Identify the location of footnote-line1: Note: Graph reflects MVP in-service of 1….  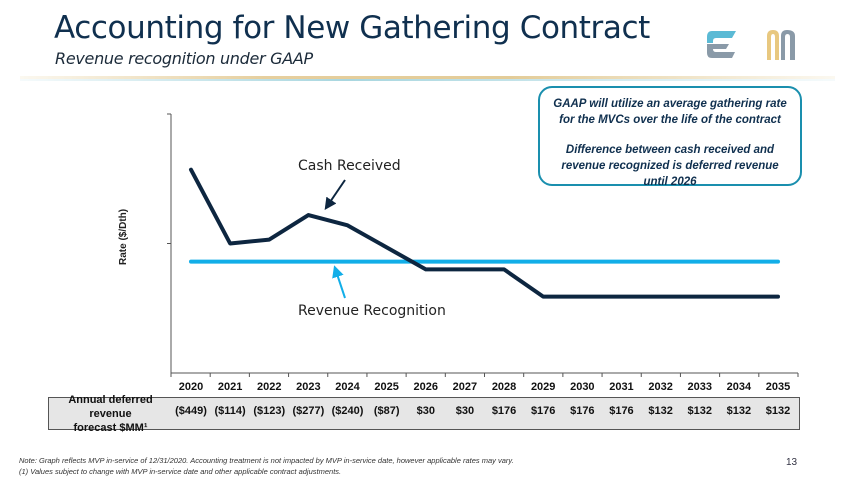
(266, 460).